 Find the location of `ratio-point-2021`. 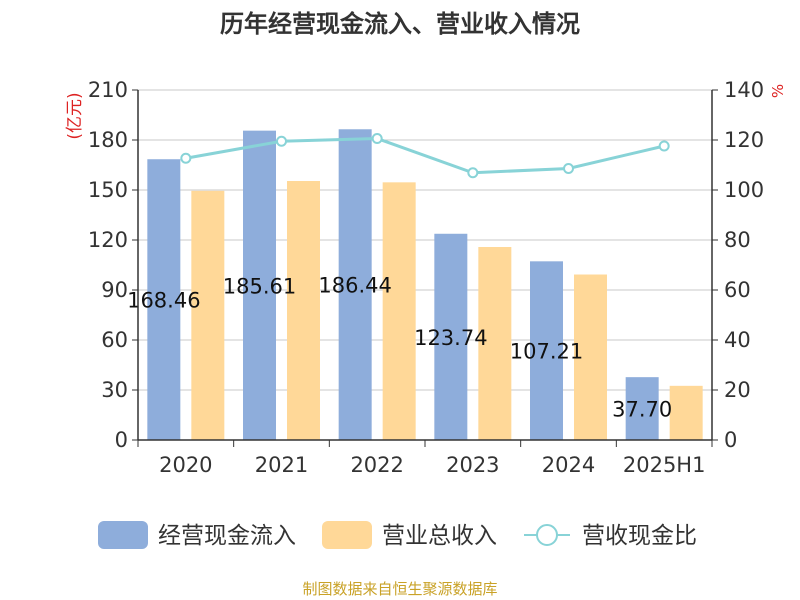

ratio-point-2021 is located at coordinates (281, 141).